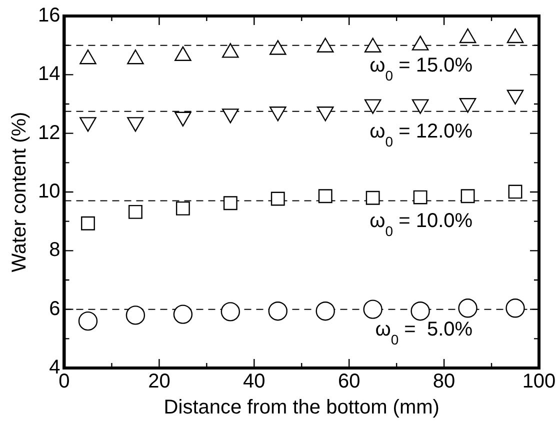  Describe the element at coordinates (54, 309) in the screenshot. I see `y-tick-label: 6` at that location.